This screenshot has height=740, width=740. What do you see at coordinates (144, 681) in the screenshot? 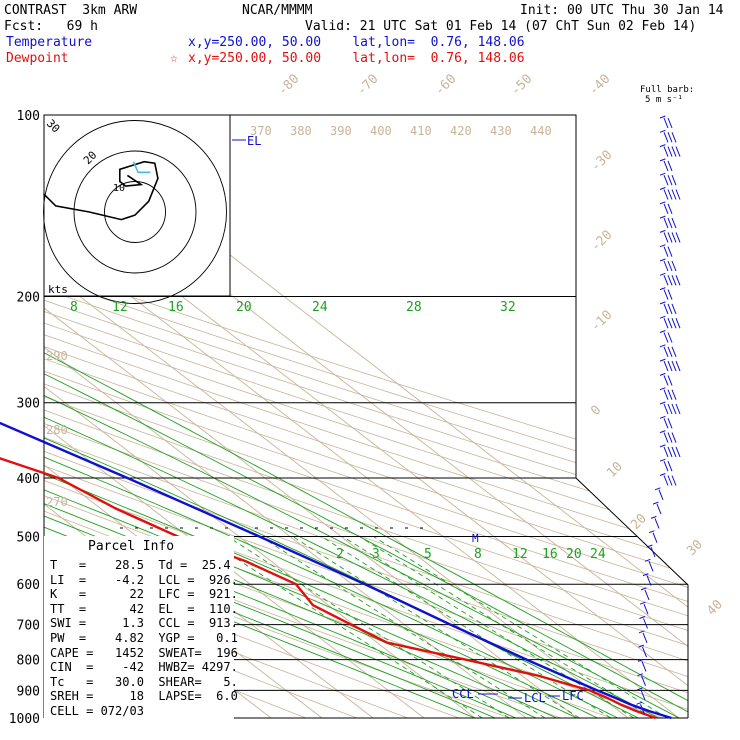
I see `parcel-row: Tc = 30.0 SHEAR= 5.` at bounding box center [144, 681].